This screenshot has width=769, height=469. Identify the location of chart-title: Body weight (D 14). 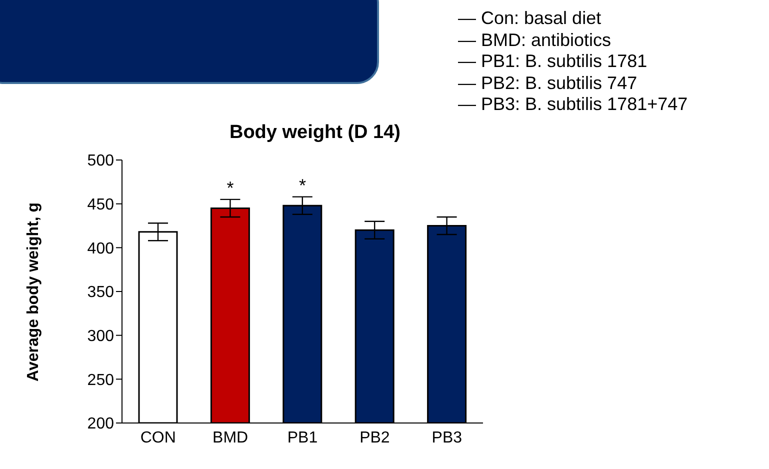
(315, 133).